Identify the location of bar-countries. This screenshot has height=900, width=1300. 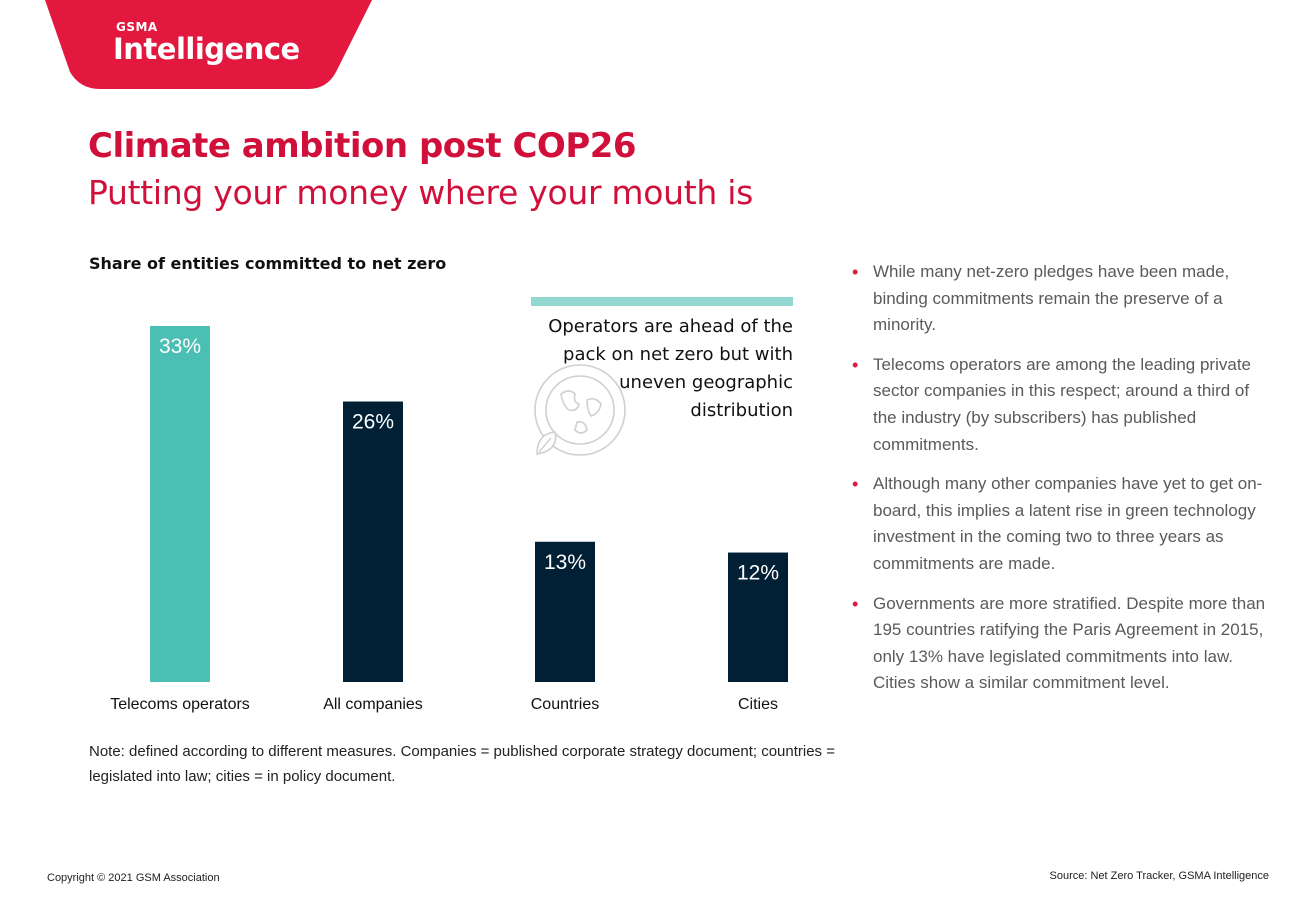
(565, 611).